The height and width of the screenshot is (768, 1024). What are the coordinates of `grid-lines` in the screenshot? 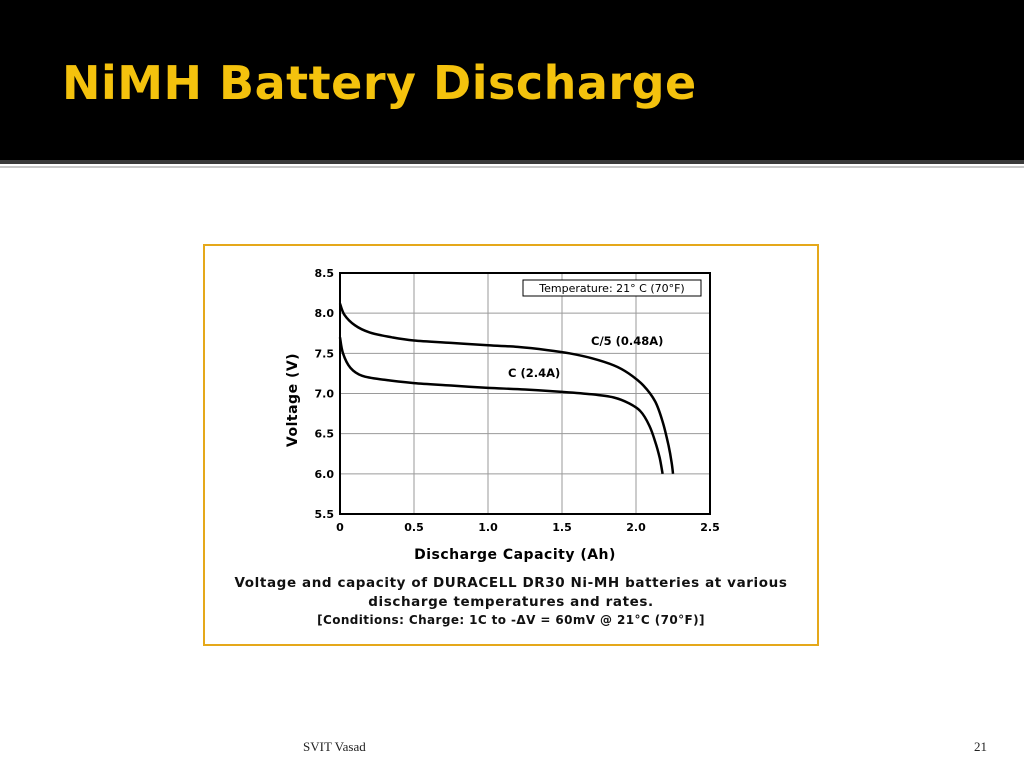 It's located at (525, 393).